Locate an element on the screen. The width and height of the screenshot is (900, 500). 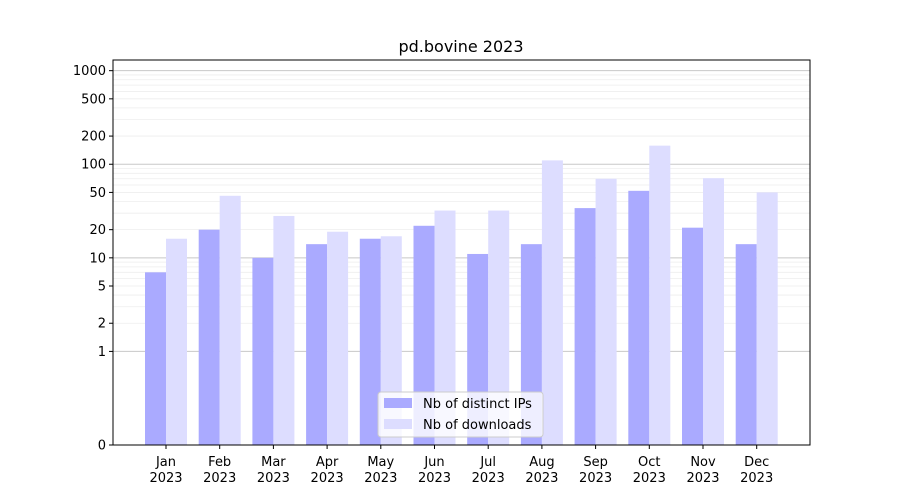
chart-title: pd.bovine 2023 is located at coordinates (460, 46).